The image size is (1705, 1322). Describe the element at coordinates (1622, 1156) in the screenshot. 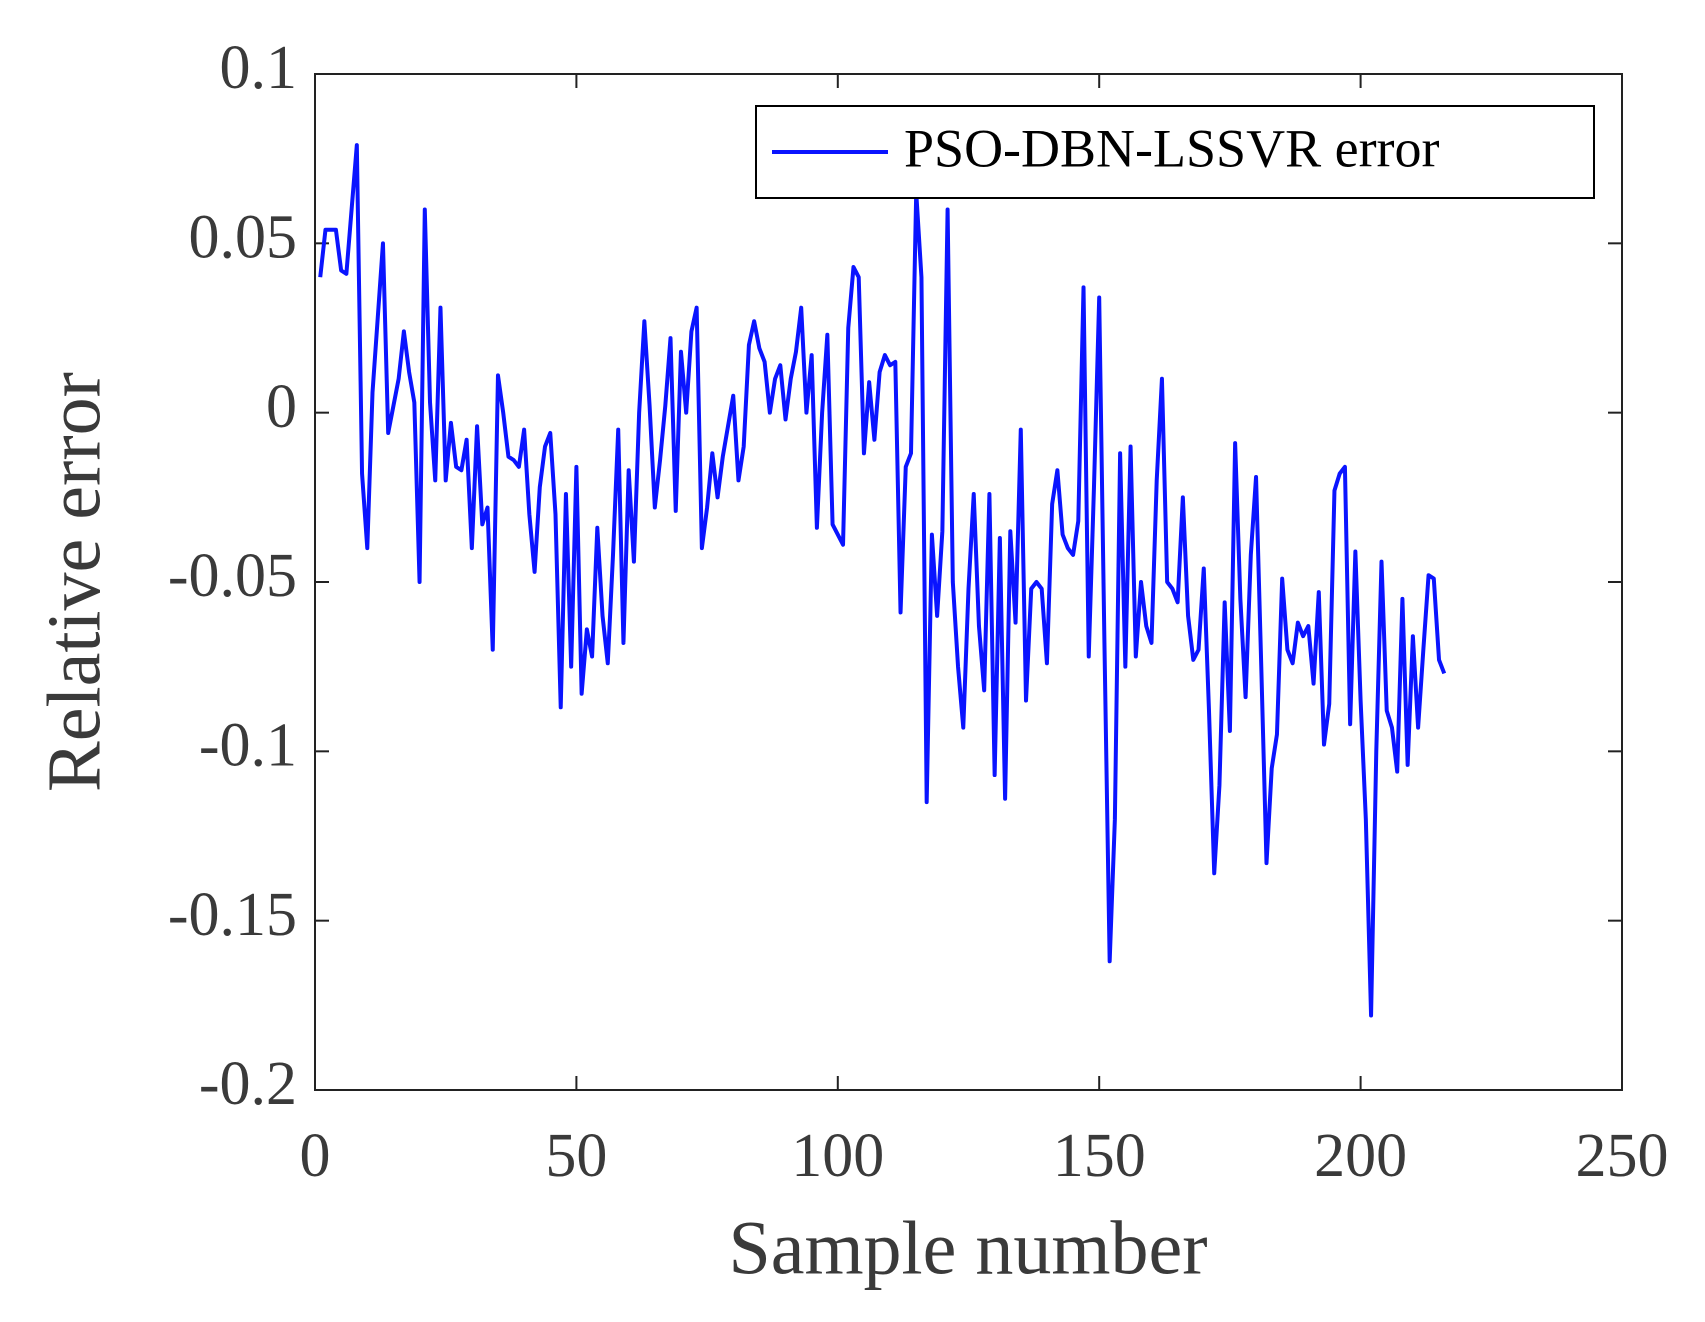

I see `x-tick-label: 250` at that location.